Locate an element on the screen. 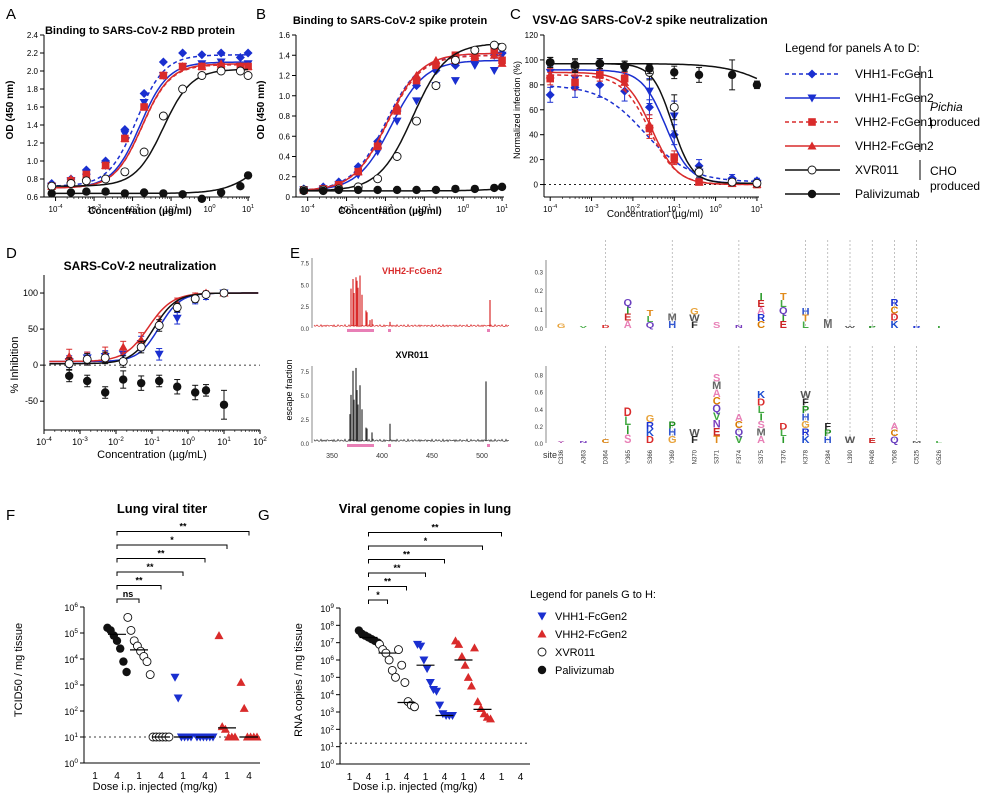  y-tick-label: 0.4 is located at coordinates (539, 411).